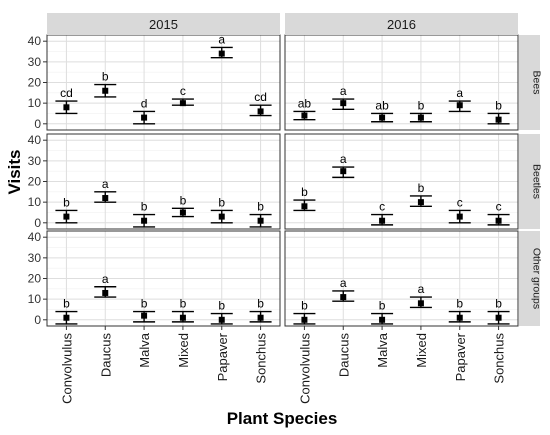 The image size is (550, 435). I want to click on row-strip-bees, so click(529, 82).